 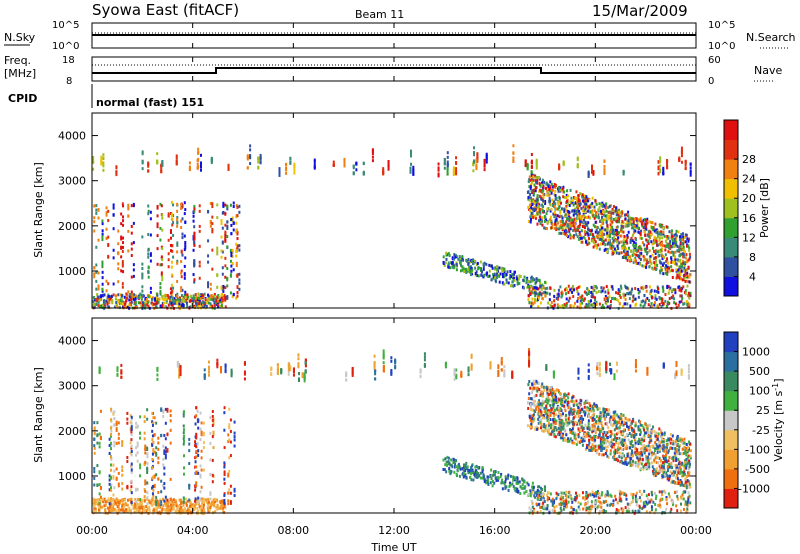 What do you see at coordinates (749, 159) in the screenshot?
I see `colorbar-tick-label: 28` at bounding box center [749, 159].